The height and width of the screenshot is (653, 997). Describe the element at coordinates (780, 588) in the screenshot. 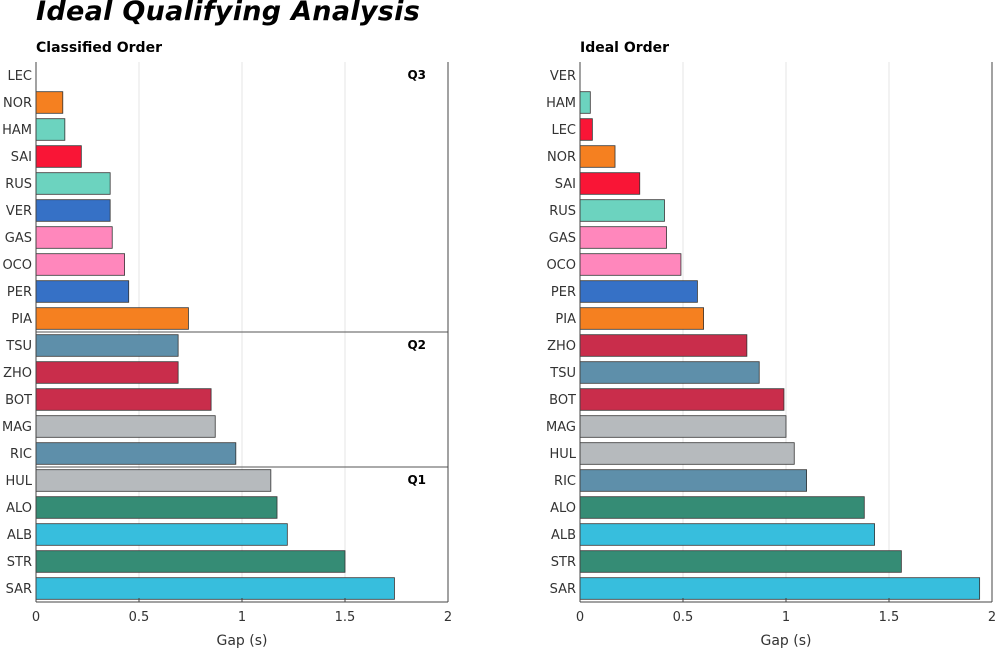

I see `right-bar-sar` at that location.